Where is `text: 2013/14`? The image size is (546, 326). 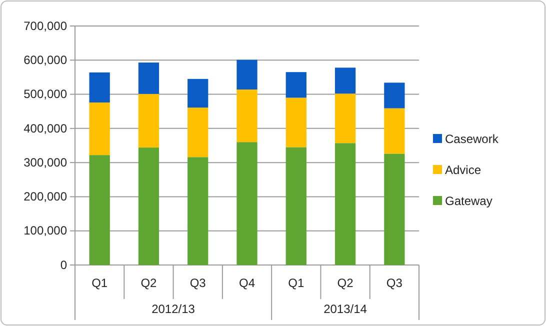
text: 2013/14 is located at coordinates (346, 309).